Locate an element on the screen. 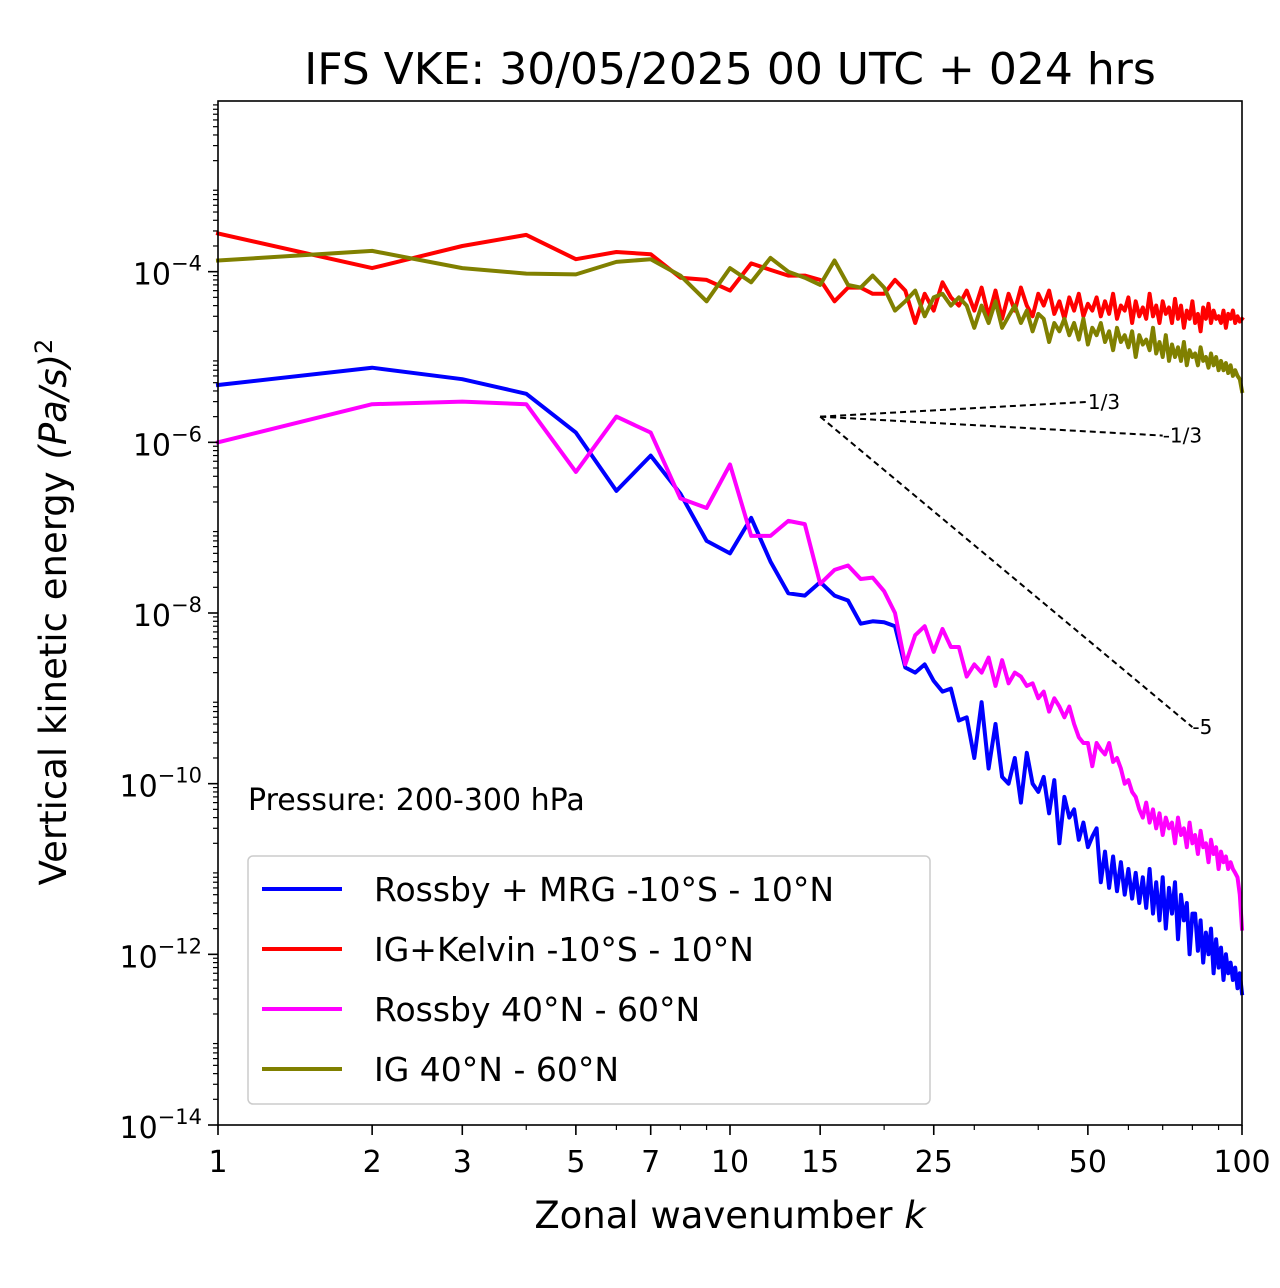  legend-label-4: IG 40°N - 60°N is located at coordinates (496, 1069).